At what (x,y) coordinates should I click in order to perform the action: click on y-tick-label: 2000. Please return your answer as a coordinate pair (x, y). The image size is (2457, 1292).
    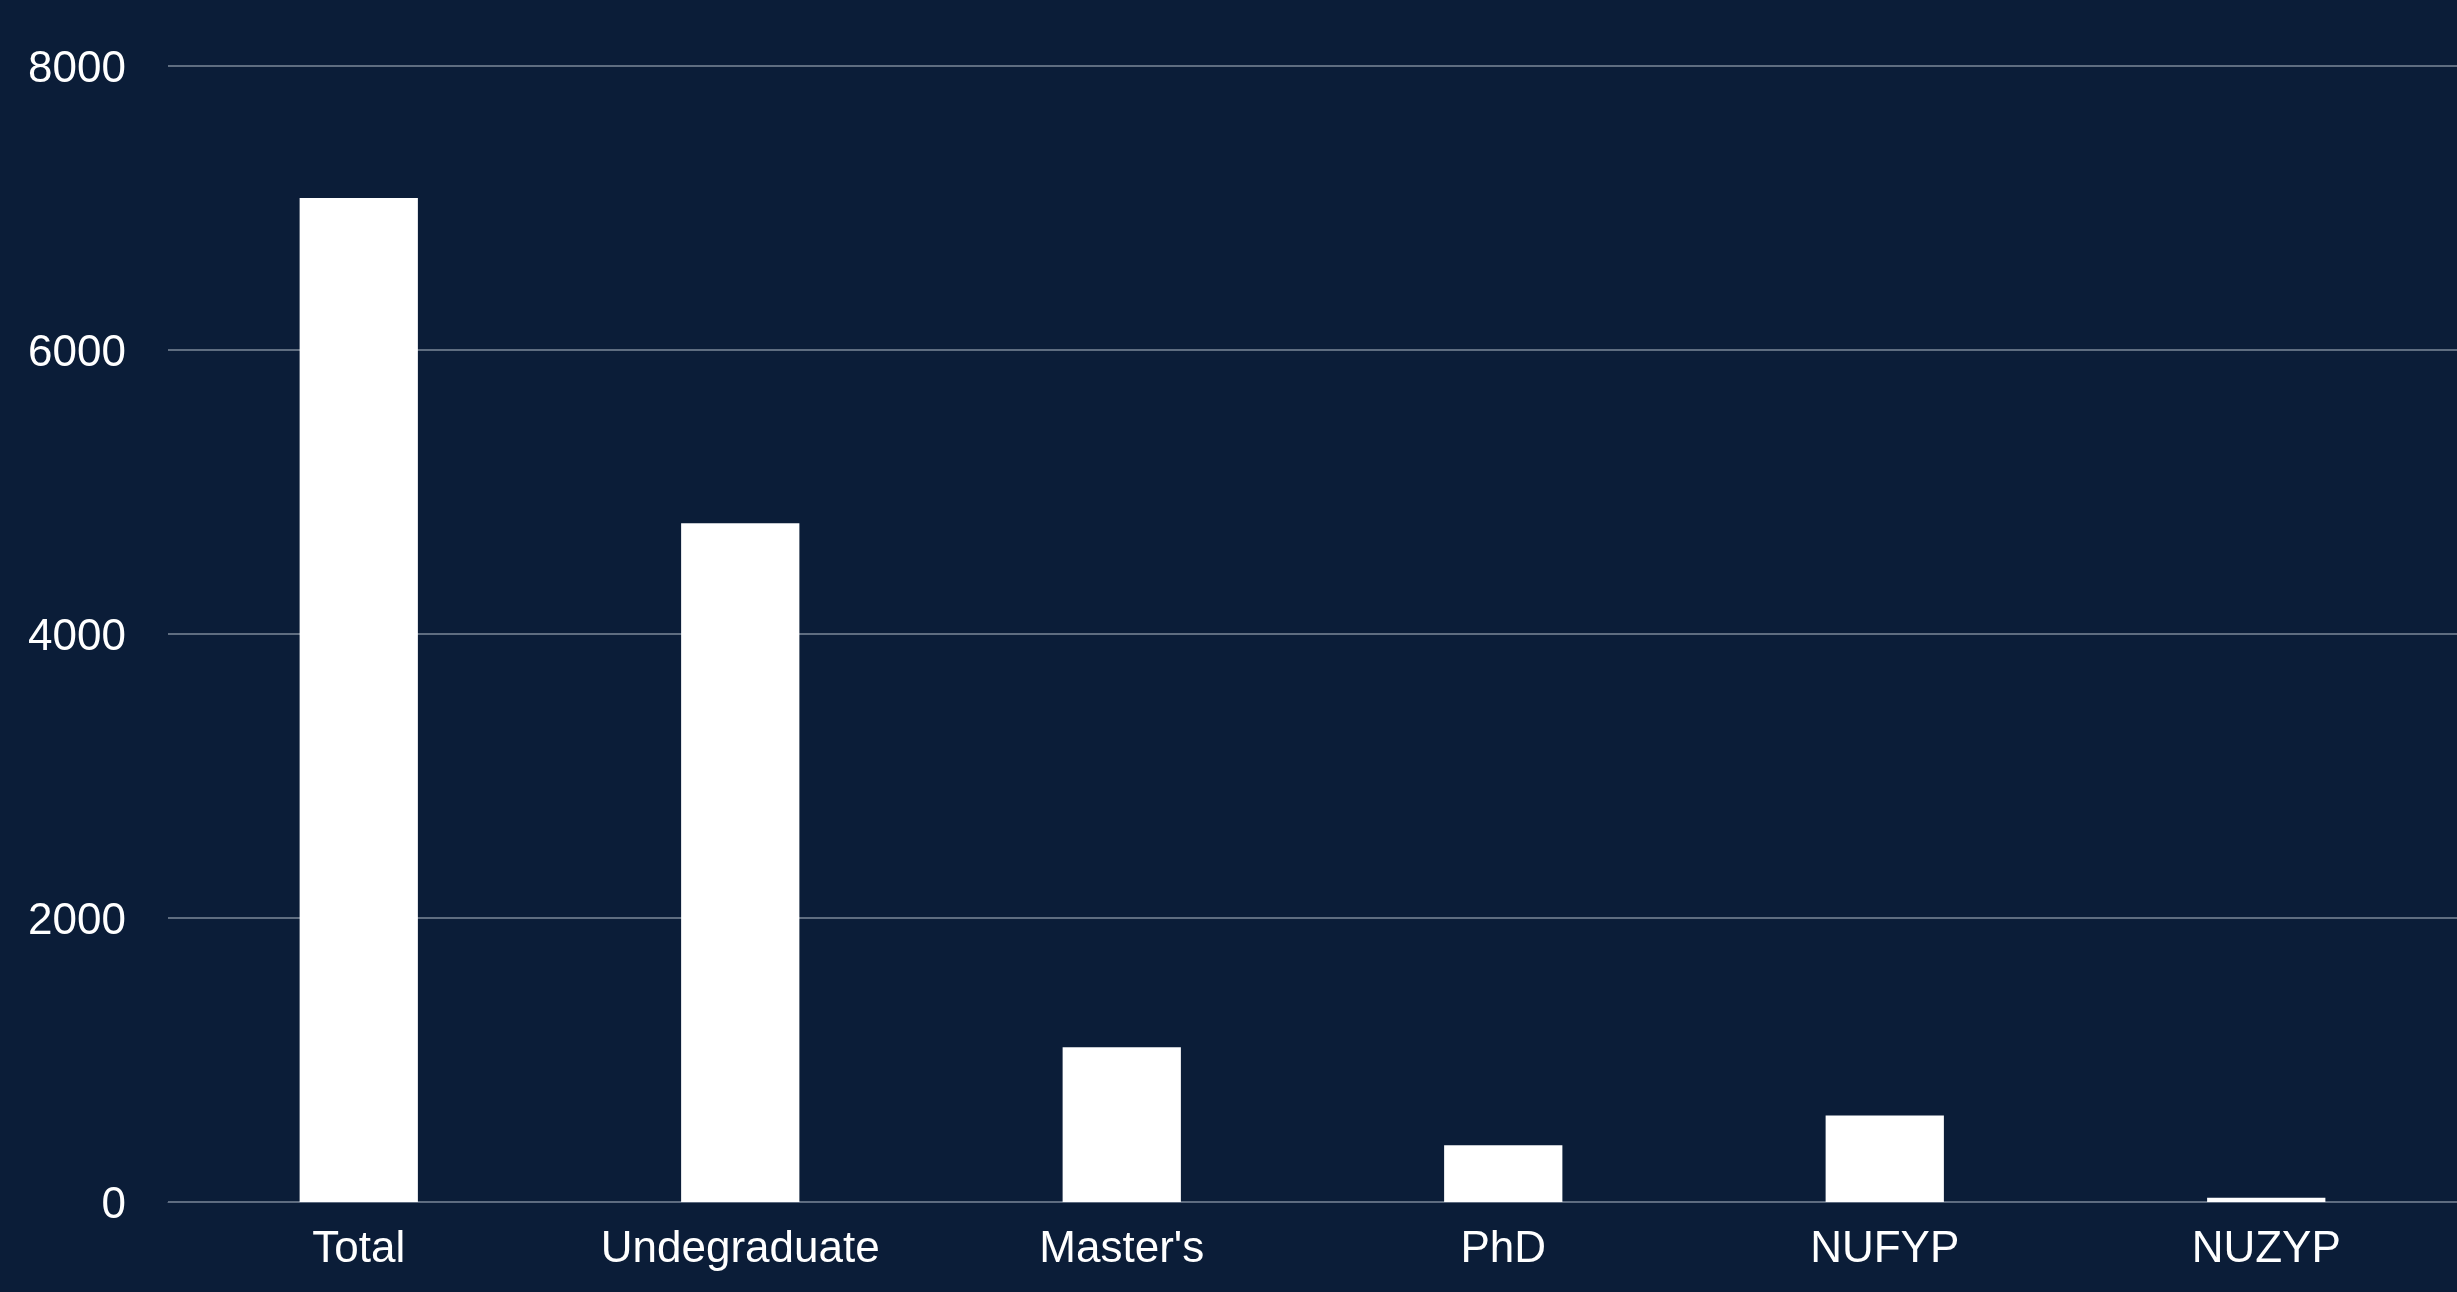
    Looking at the image, I should click on (77, 918).